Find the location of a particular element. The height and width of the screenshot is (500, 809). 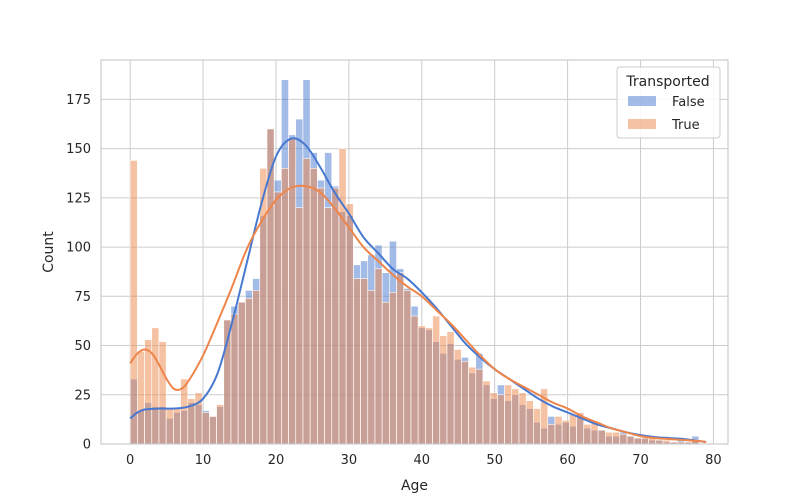

x-tick-label-8: 80 is located at coordinates (713, 460).